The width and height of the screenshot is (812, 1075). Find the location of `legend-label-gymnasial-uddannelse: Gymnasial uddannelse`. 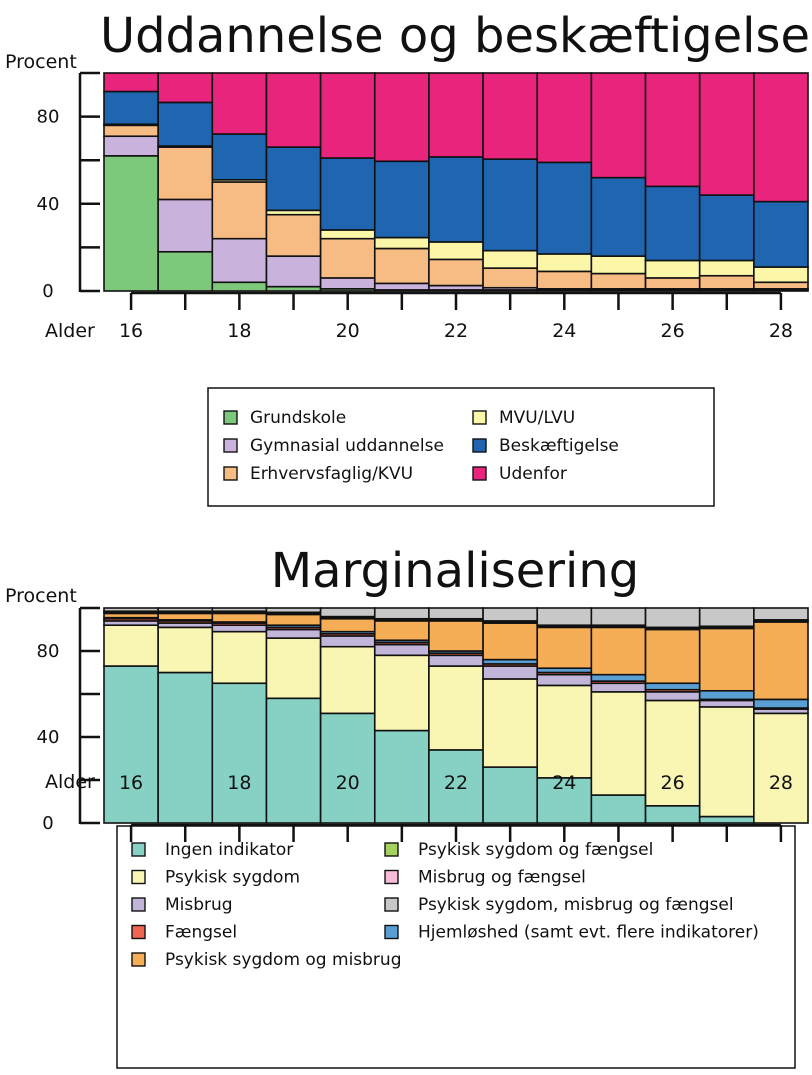

legend-label-gymnasial-uddannelse: Gymnasial uddannelse is located at coordinates (347, 446).